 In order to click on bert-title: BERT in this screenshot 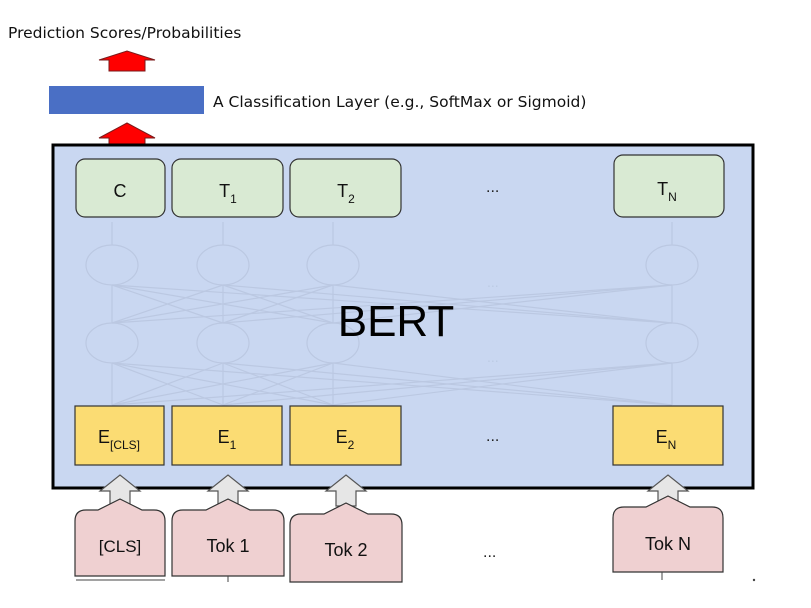, I will do `click(396, 321)`.